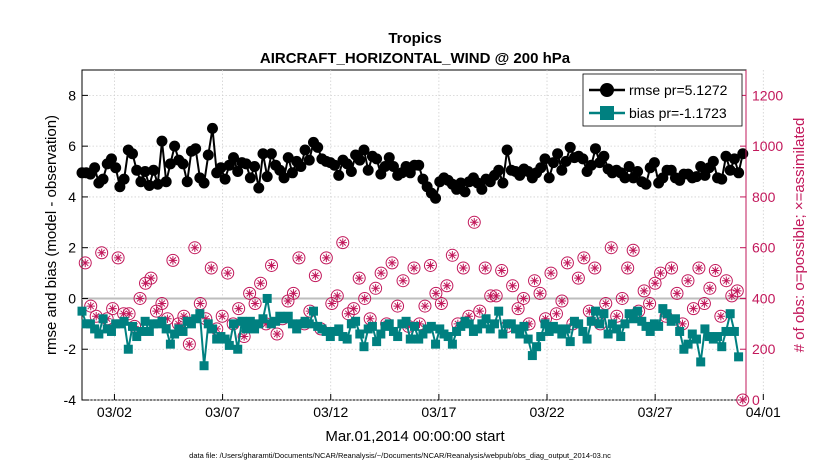 The width and height of the screenshot is (830, 470). I want to click on x-tick-label: 03/07, so click(222, 412).